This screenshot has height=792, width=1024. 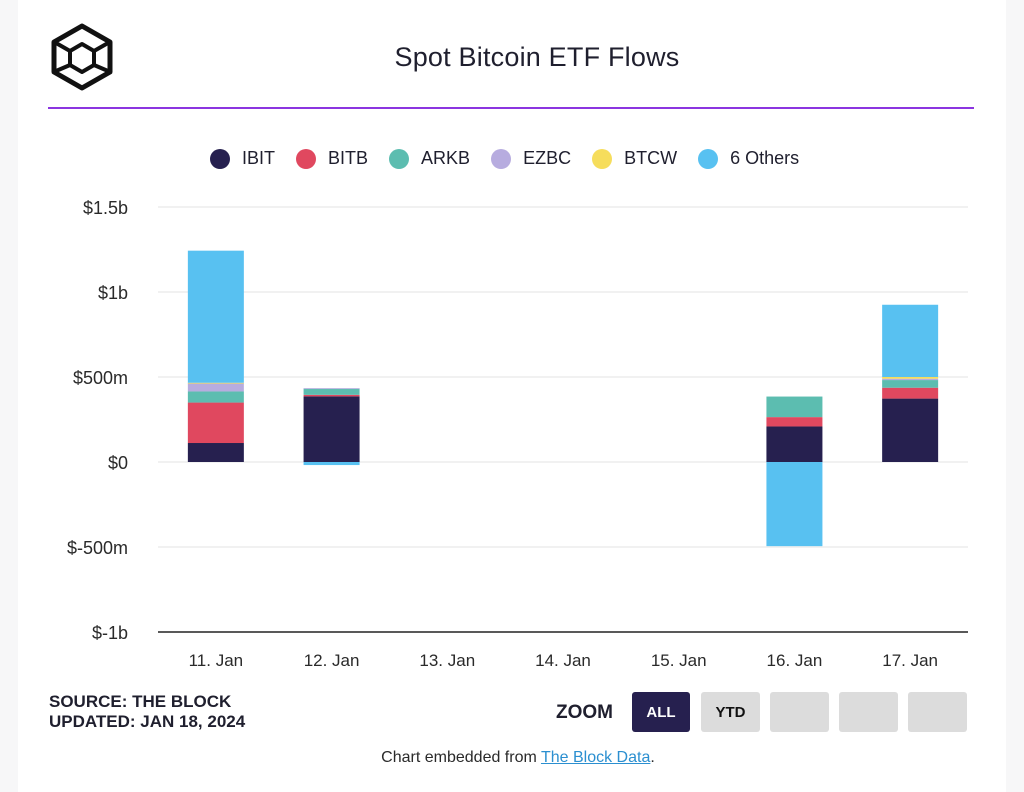 What do you see at coordinates (651, 158) in the screenshot?
I see `legend-label: BTCW` at bounding box center [651, 158].